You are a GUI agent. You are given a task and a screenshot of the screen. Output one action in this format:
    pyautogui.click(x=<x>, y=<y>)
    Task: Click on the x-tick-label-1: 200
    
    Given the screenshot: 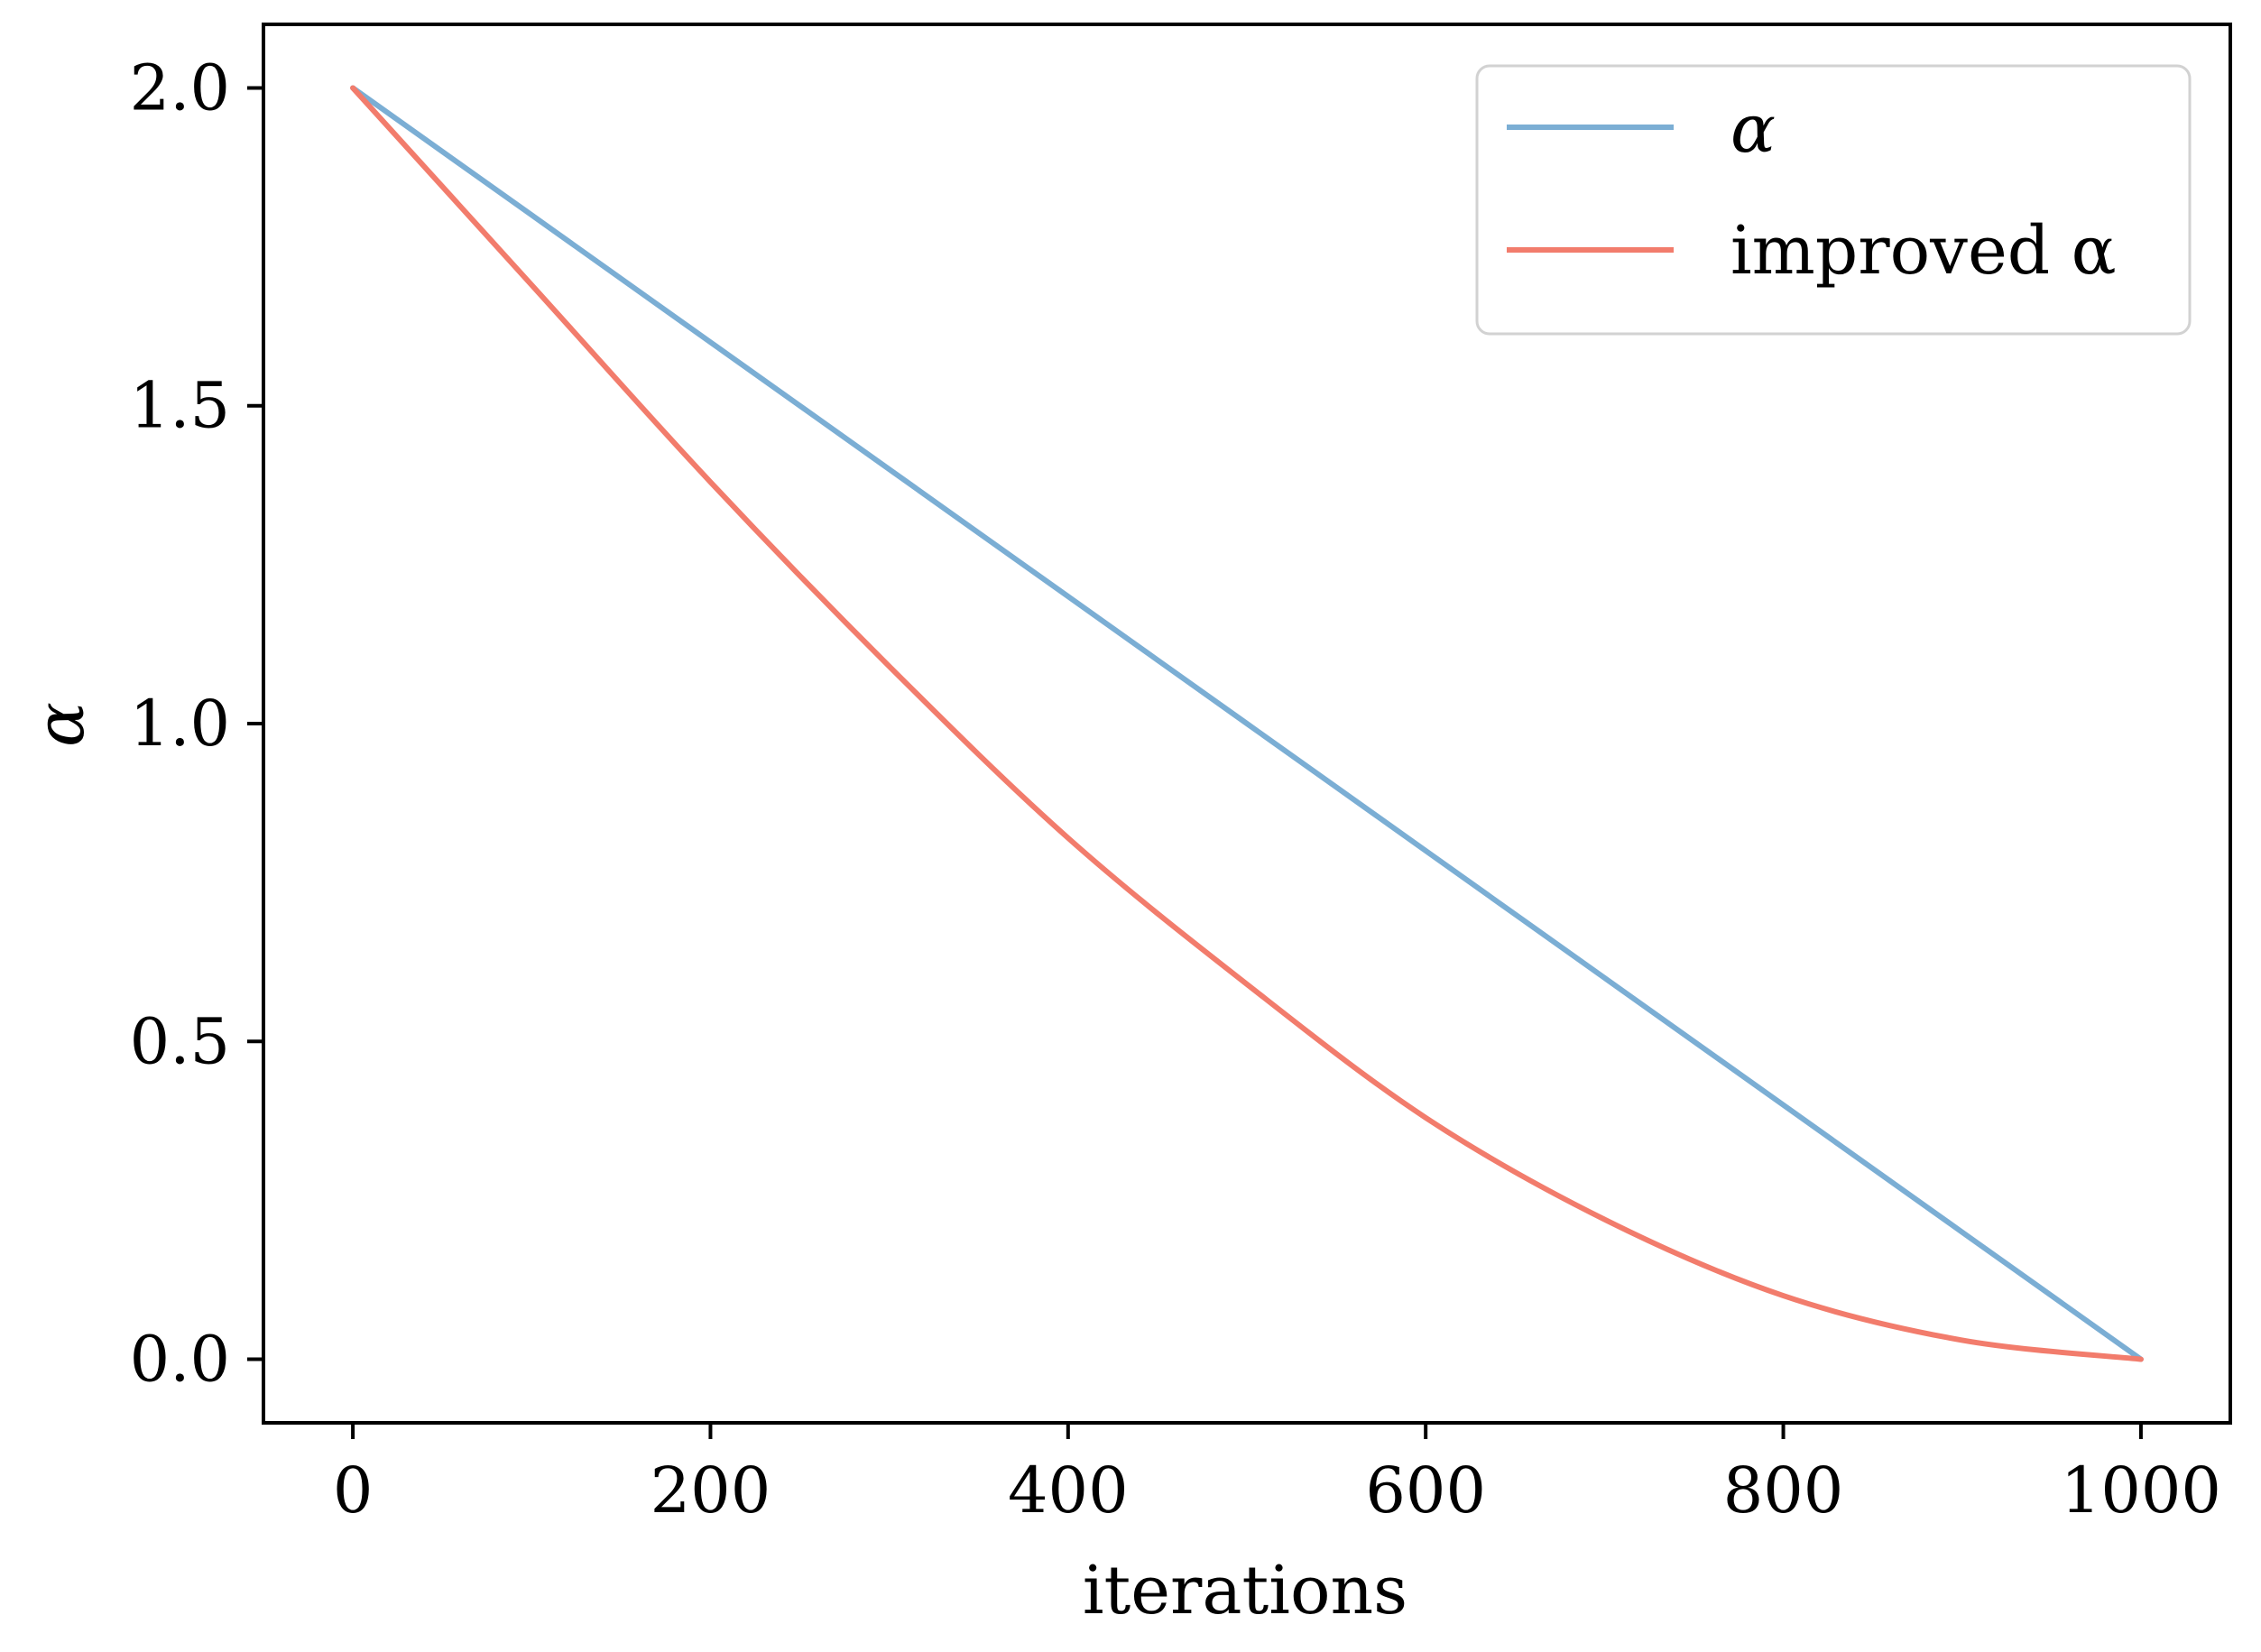 What is the action you would take?
    pyautogui.click(x=711, y=1490)
    